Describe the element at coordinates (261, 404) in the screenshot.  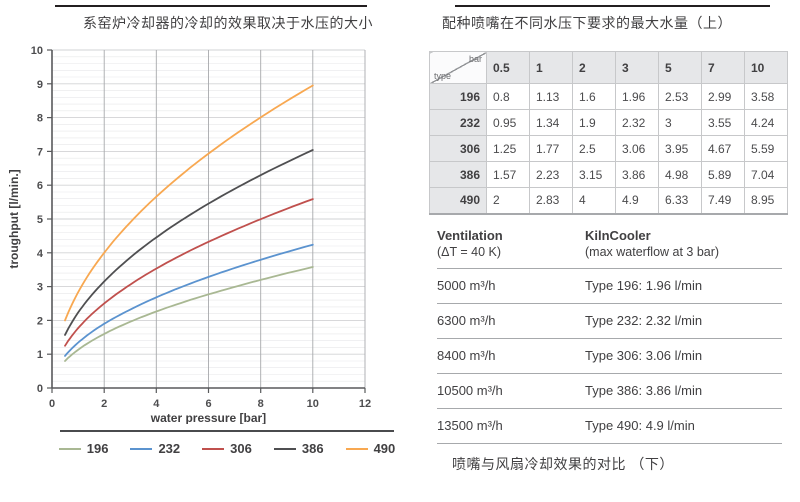
I see `svg-text: 8` at that location.